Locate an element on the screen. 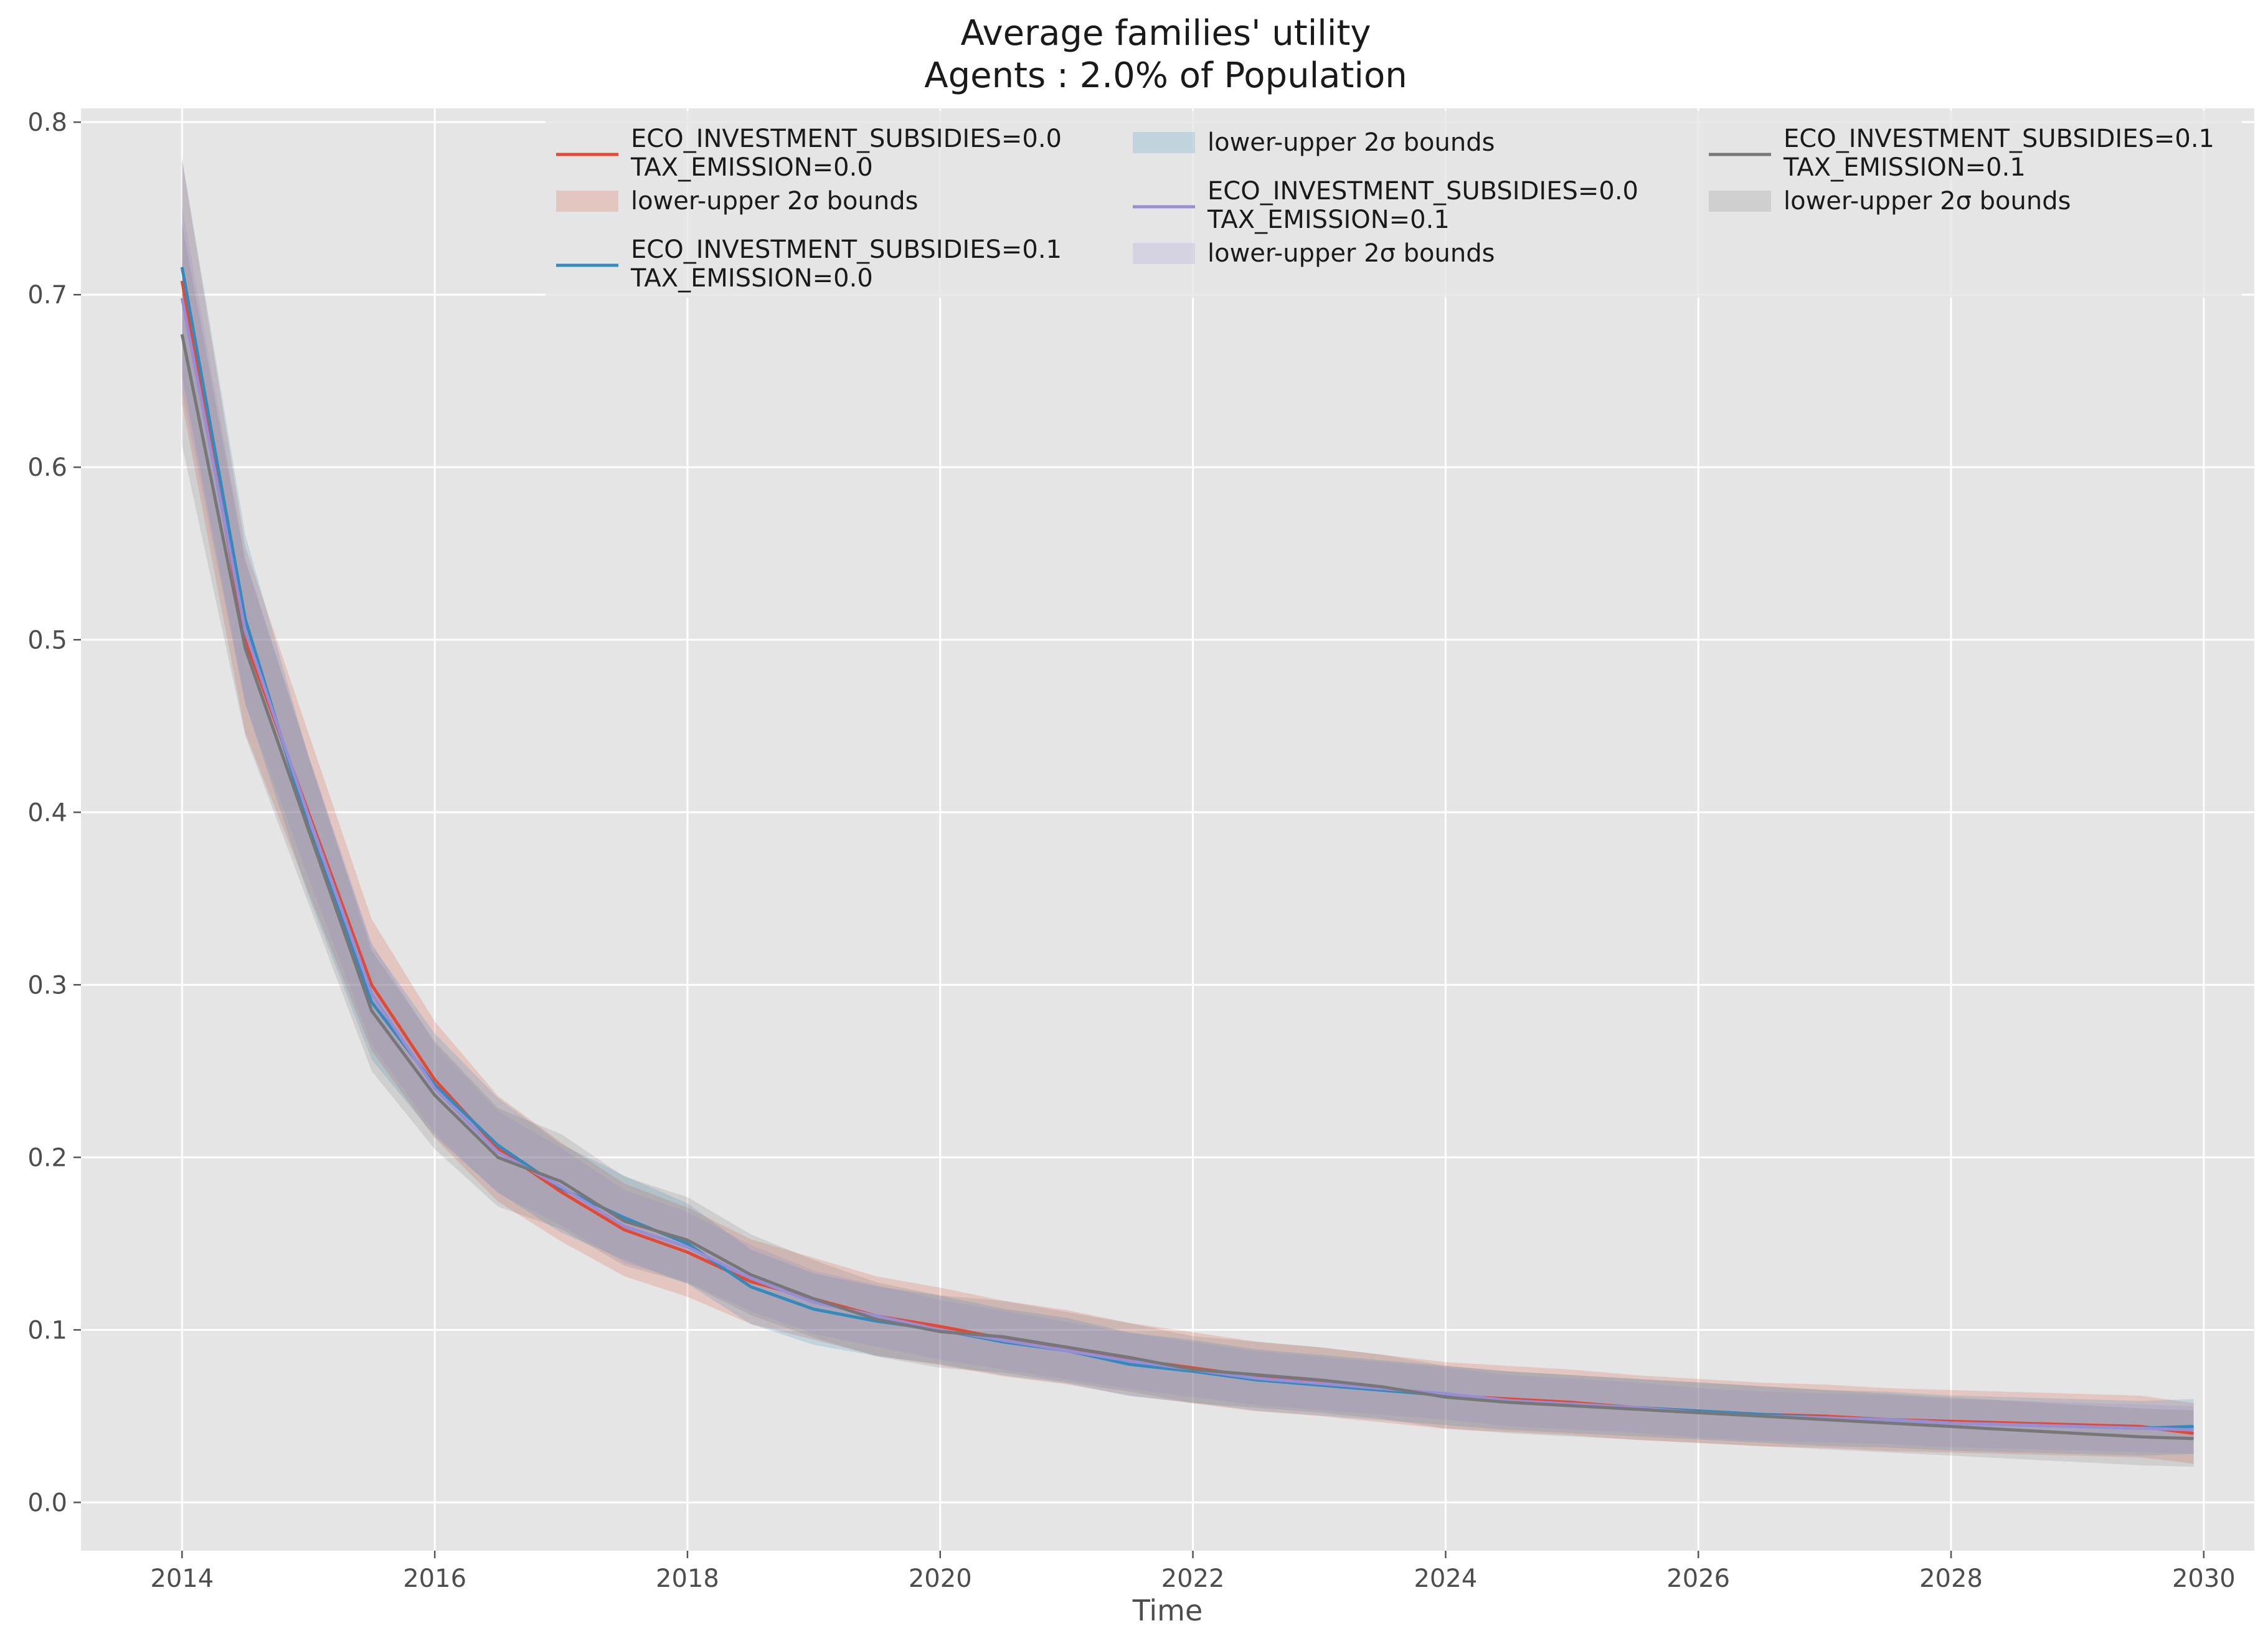 This screenshot has height=1646, width=2268. y-axis-ticks: 0.0 0.1 0.2 0.3 0.4 0.5 0.6 0.7 0.8 is located at coordinates (54, 812).